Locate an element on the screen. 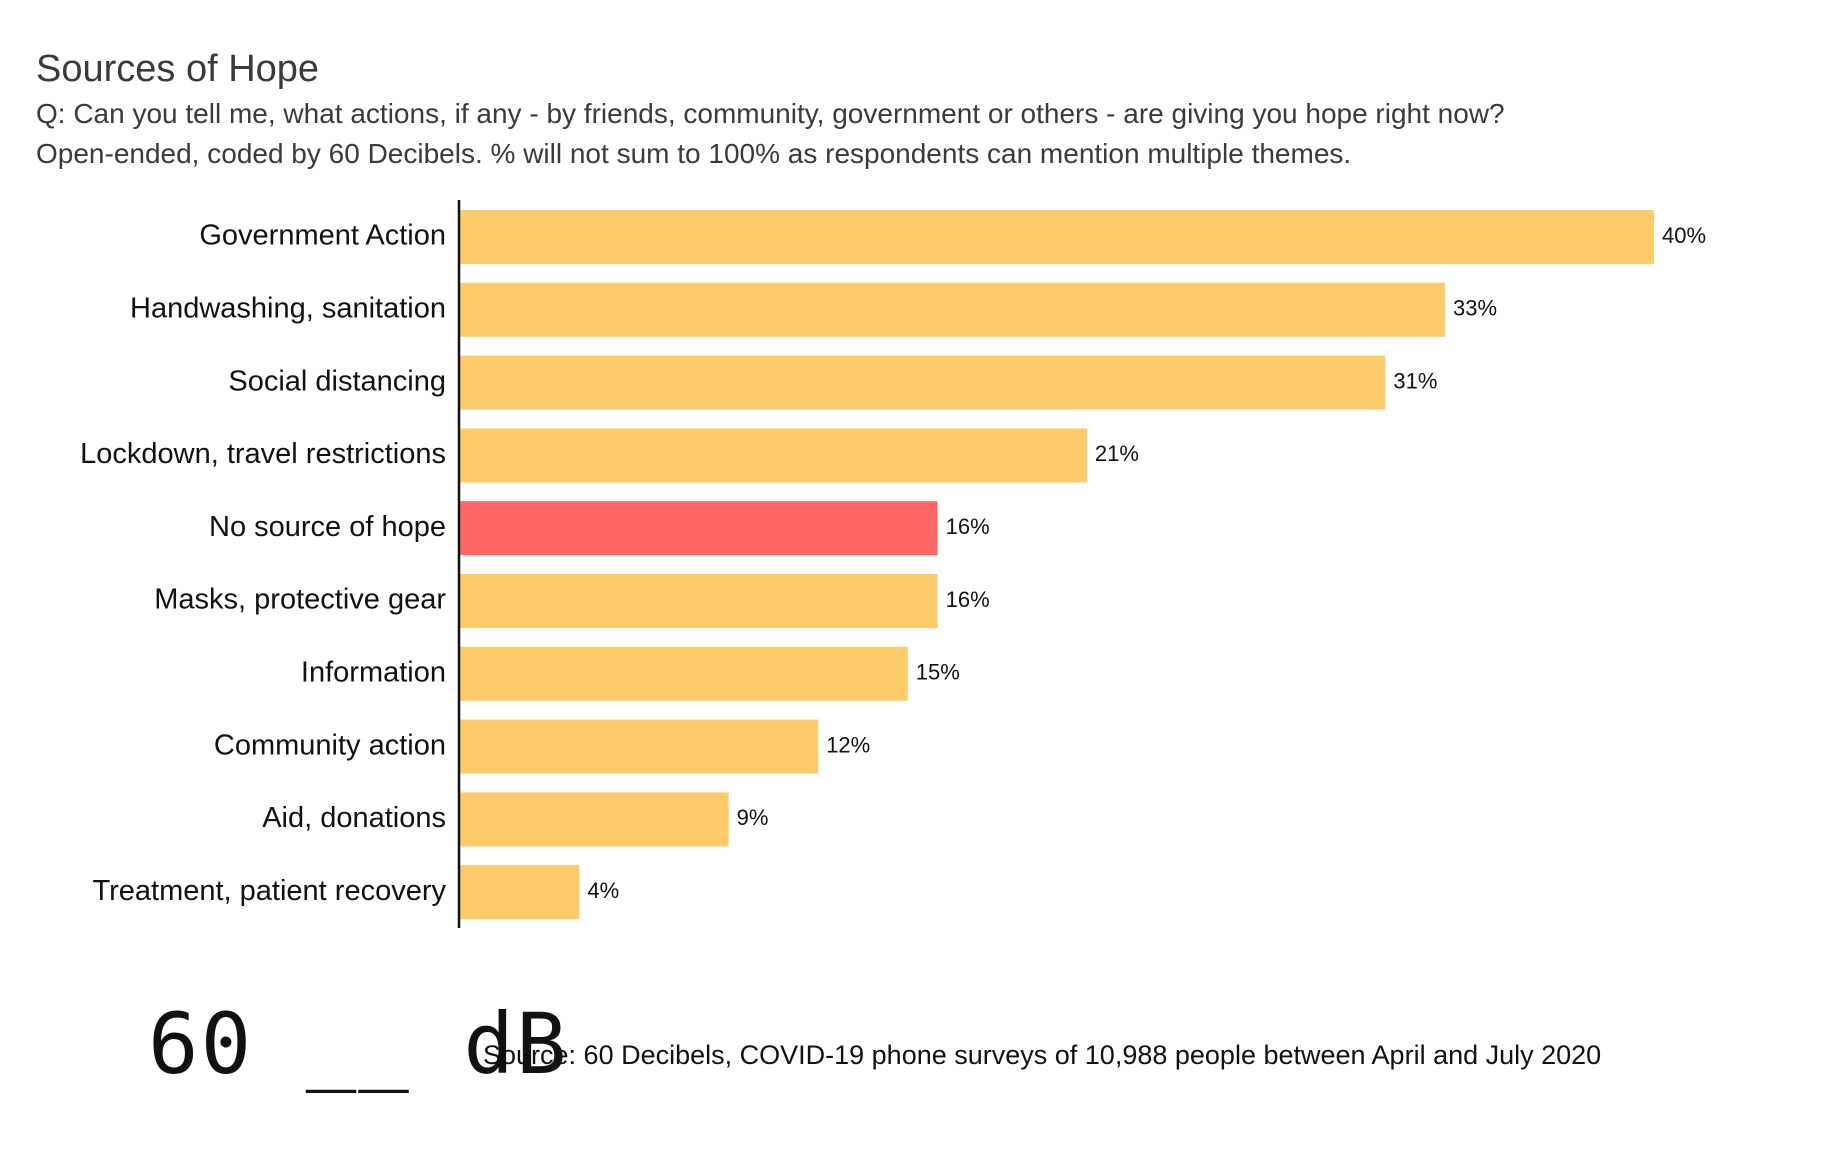 This screenshot has width=1842, height=1166. bar-handwashing-sanitation is located at coordinates (953, 309).